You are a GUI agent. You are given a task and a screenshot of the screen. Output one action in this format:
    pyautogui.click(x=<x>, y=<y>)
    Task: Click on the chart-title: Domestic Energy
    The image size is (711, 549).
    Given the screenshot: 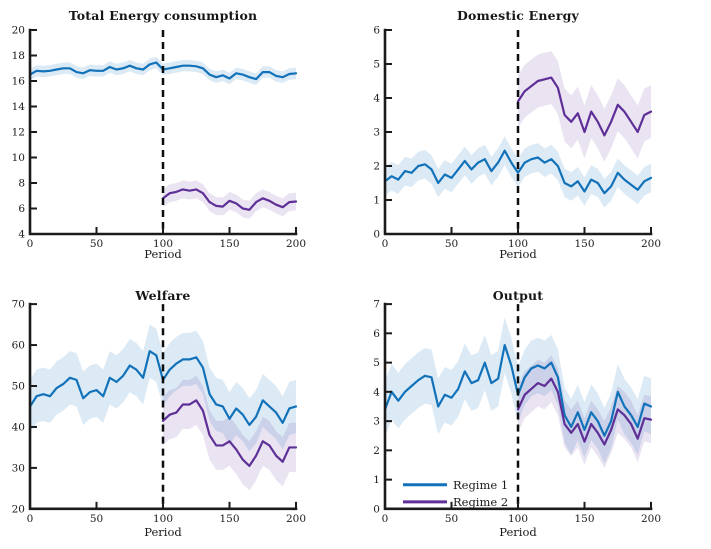 What is the action you would take?
    pyautogui.click(x=518, y=15)
    